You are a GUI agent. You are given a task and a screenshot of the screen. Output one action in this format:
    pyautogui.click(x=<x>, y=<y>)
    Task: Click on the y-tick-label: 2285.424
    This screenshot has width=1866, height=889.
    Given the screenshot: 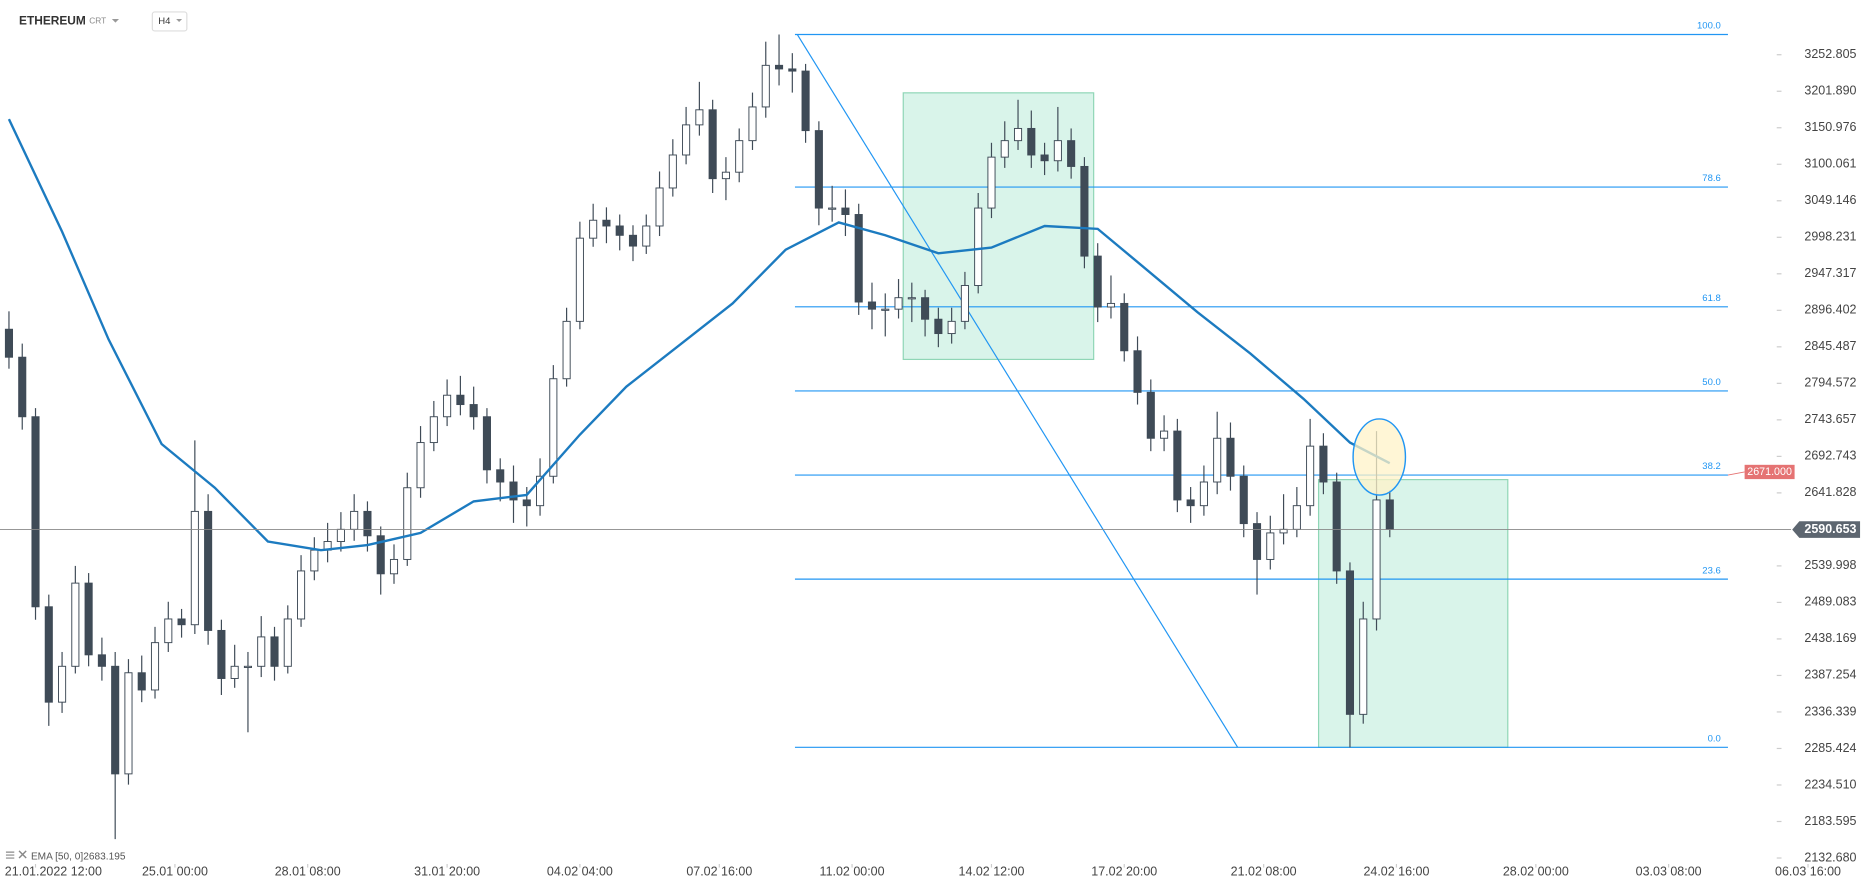 What is the action you would take?
    pyautogui.click(x=1830, y=748)
    